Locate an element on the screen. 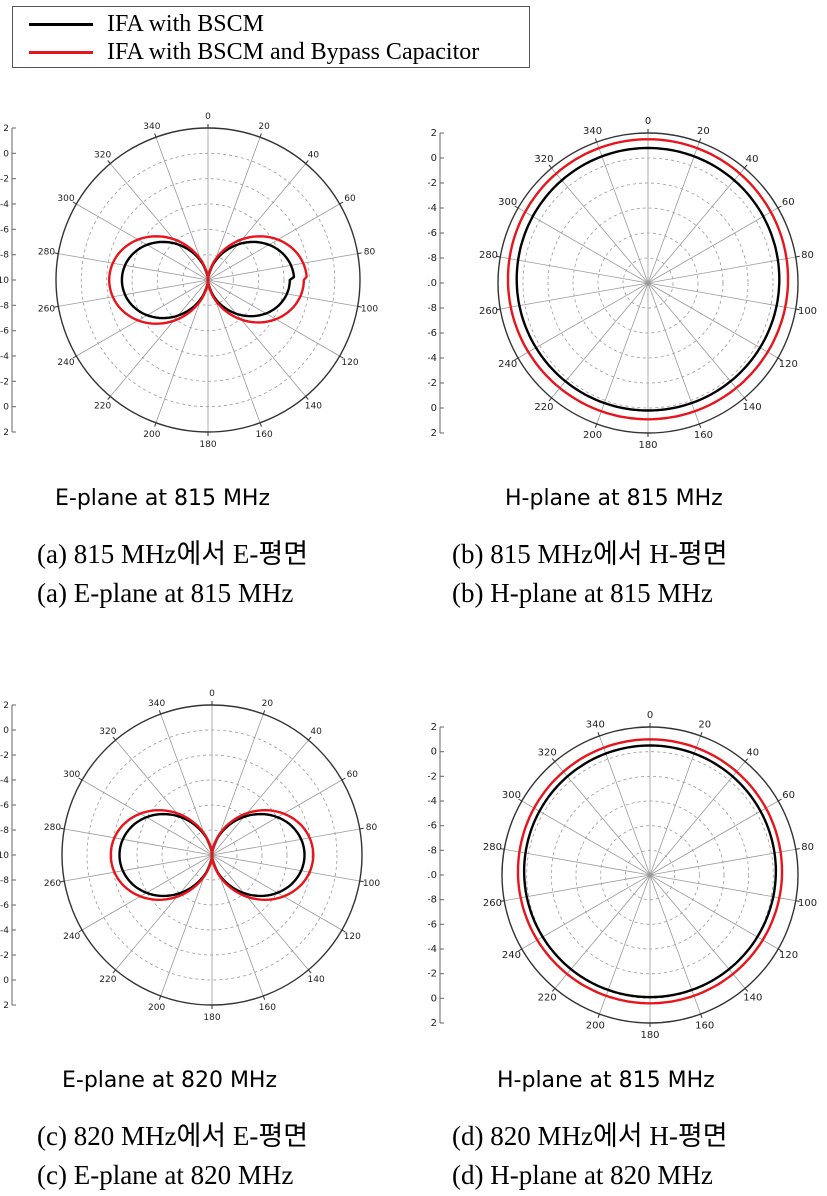 Image resolution: width=827 pixels, height=1196 pixels. angle-tick-label: 160 is located at coordinates (267, 1008).